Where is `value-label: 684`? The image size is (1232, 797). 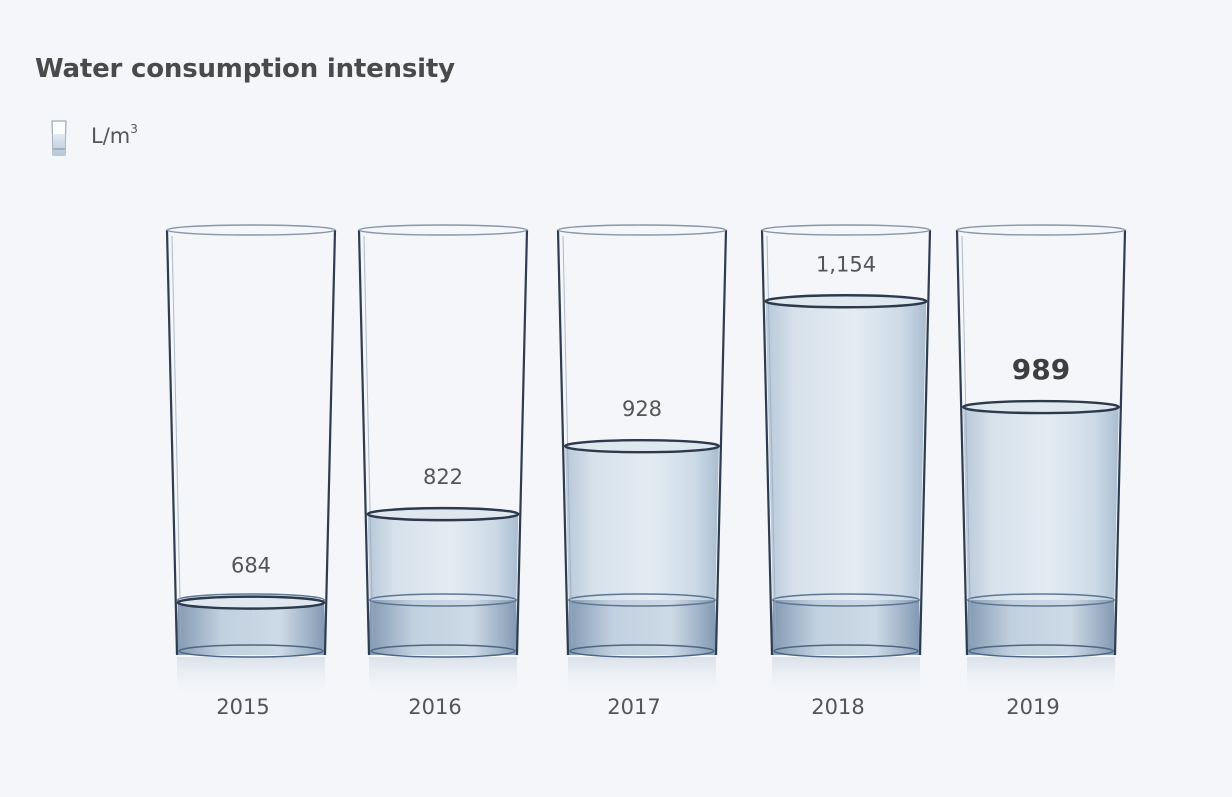 value-label: 684 is located at coordinates (251, 566).